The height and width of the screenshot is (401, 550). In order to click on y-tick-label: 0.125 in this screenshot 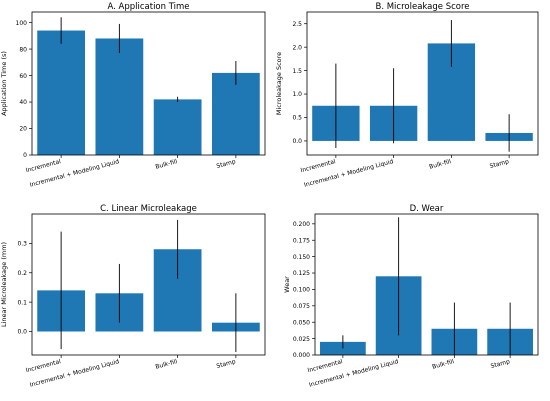, I will do `click(301, 273)`.